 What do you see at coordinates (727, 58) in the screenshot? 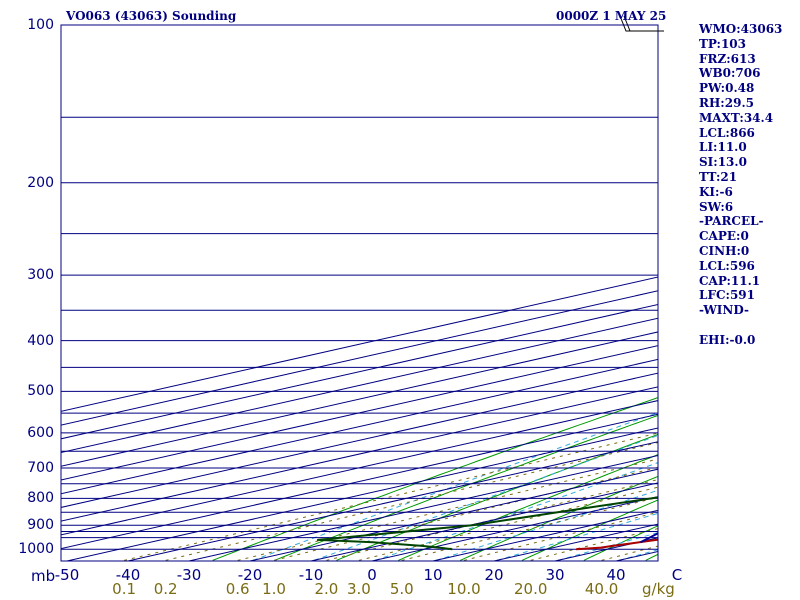
I see `index-entry: FRZ:613` at bounding box center [727, 58].